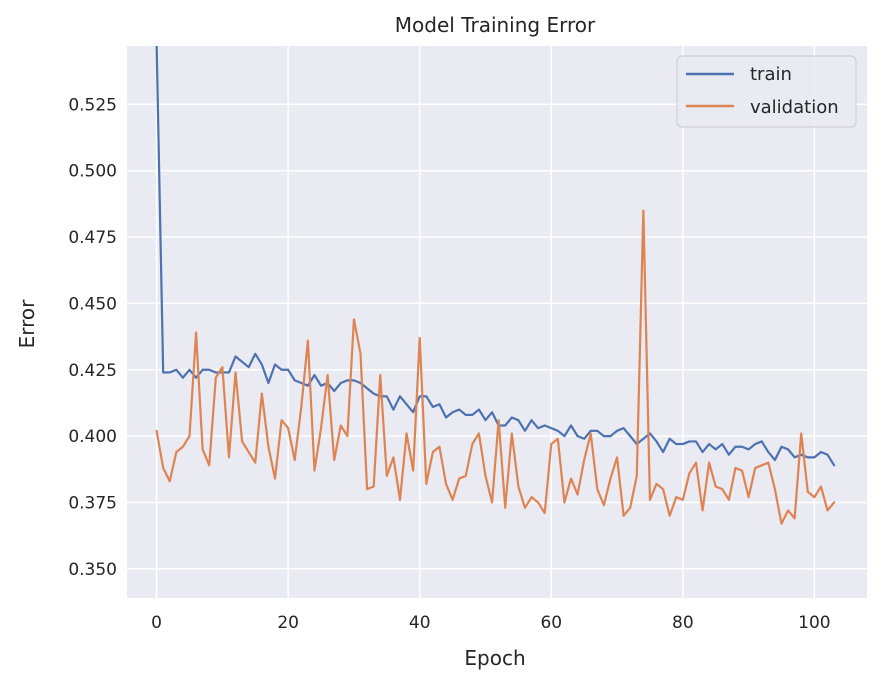 The height and width of the screenshot is (686, 888). What do you see at coordinates (771, 74) in the screenshot?
I see `legend-label-train: train` at bounding box center [771, 74].